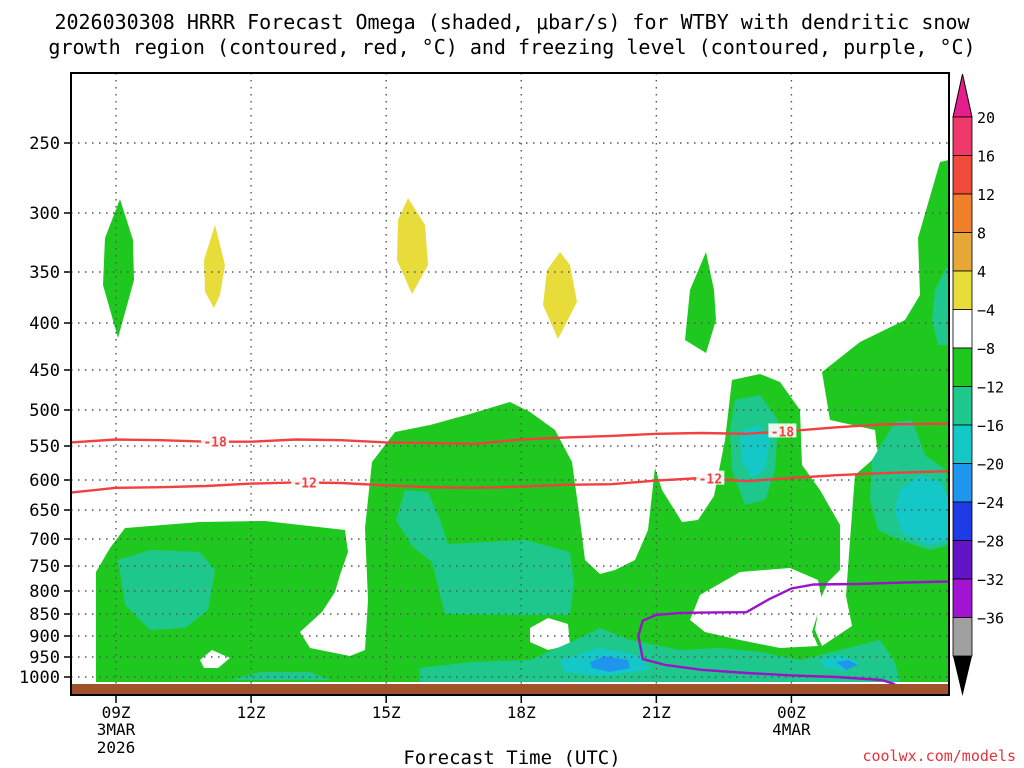  I want to click on colorbar-label: −8, so click(986, 349).